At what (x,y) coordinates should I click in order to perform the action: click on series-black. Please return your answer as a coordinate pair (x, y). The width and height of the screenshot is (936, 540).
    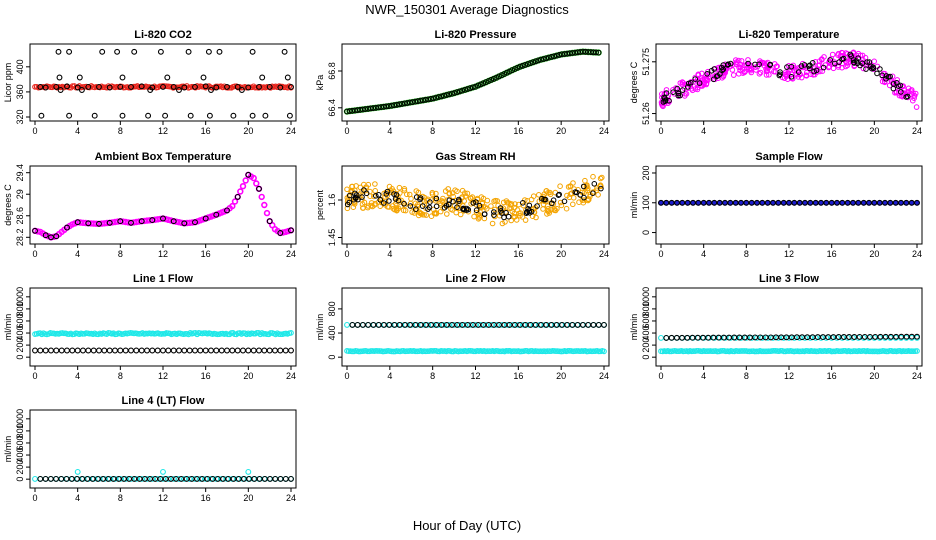
    Looking at the image, I should click on (165, 115).